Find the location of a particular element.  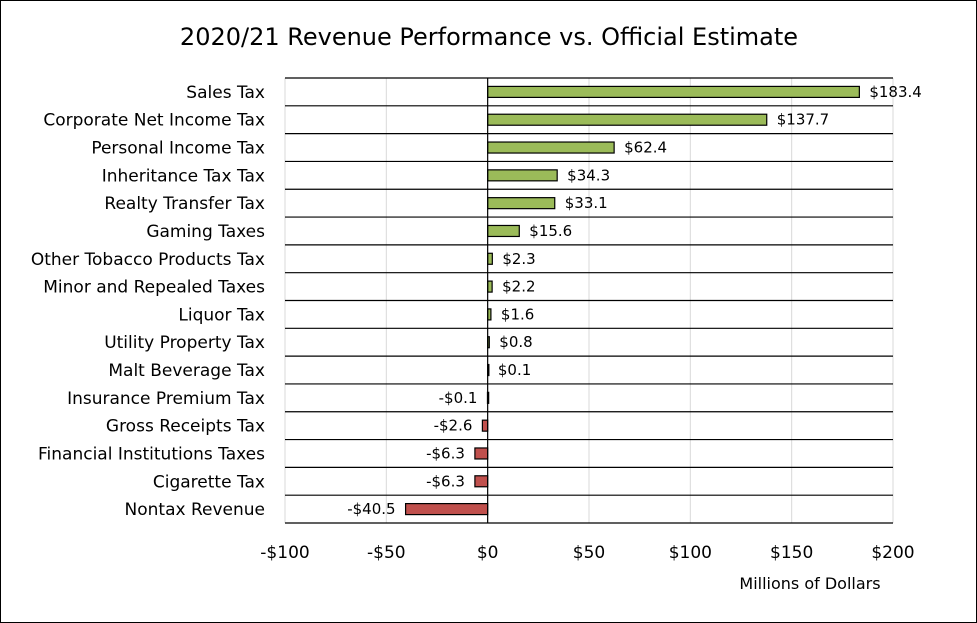

x-tick-label: $50 is located at coordinates (589, 553).